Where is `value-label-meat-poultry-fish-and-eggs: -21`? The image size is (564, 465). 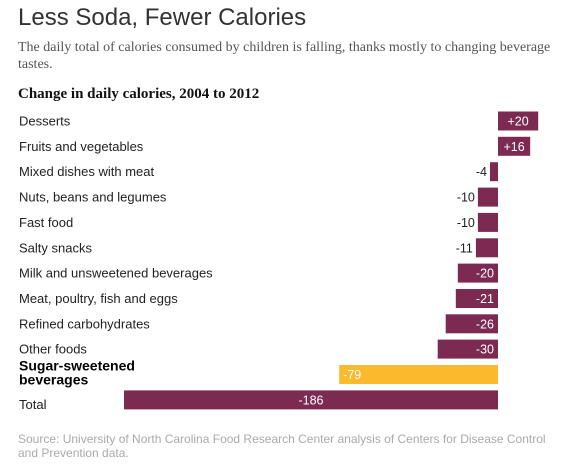 value-label-meat-poultry-fish-and-eggs: -21 is located at coordinates (485, 299).